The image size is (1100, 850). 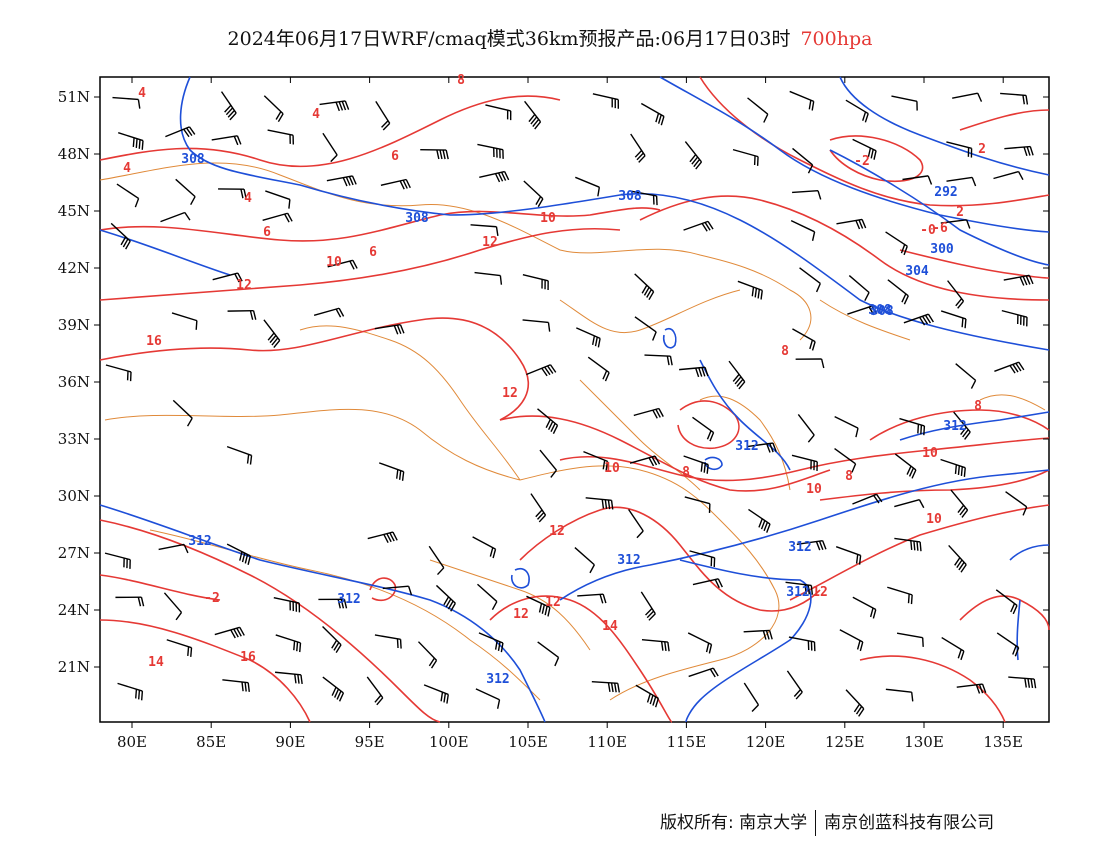 I want to click on lon-label: 105E, so click(x=528, y=742).